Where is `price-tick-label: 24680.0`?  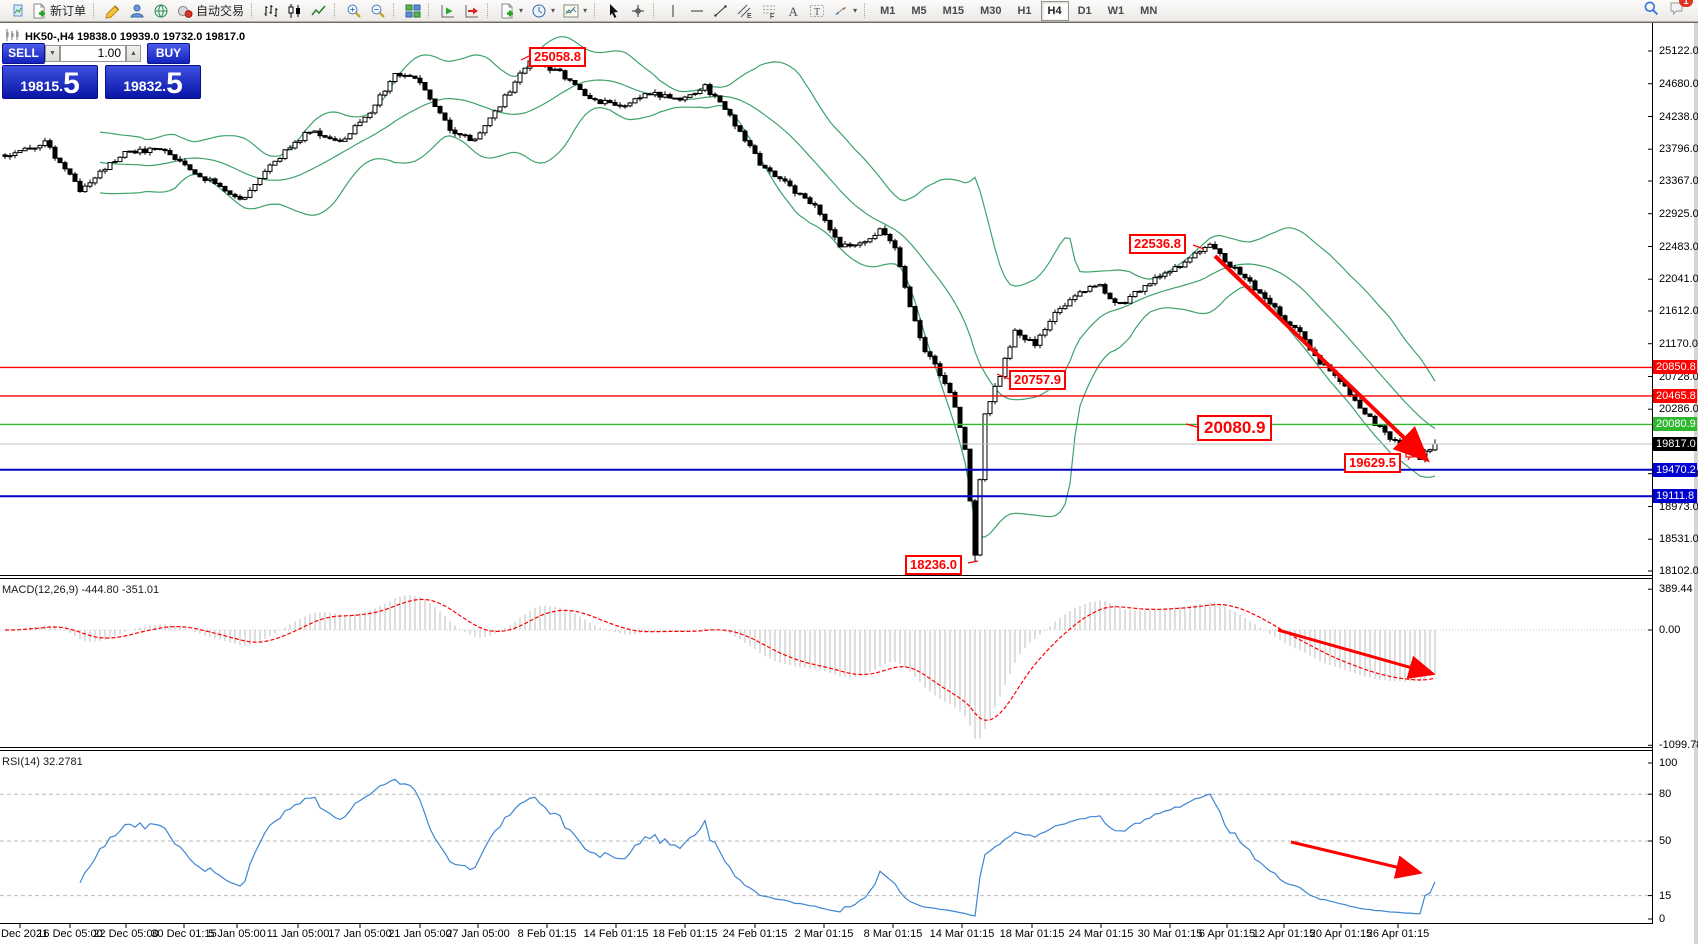
price-tick-label: 24680.0 is located at coordinates (1678, 83).